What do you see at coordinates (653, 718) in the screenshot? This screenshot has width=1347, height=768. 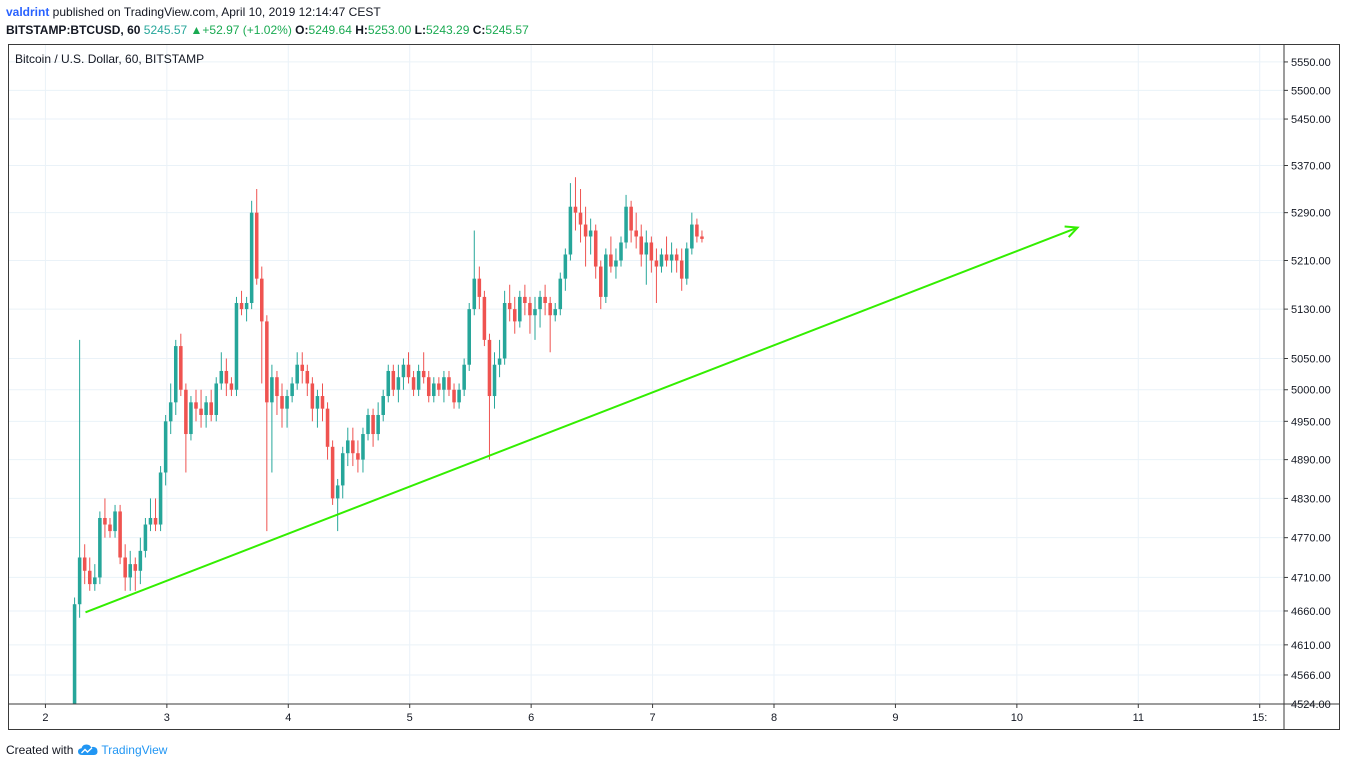 I see `x-tick-label: 7` at bounding box center [653, 718].